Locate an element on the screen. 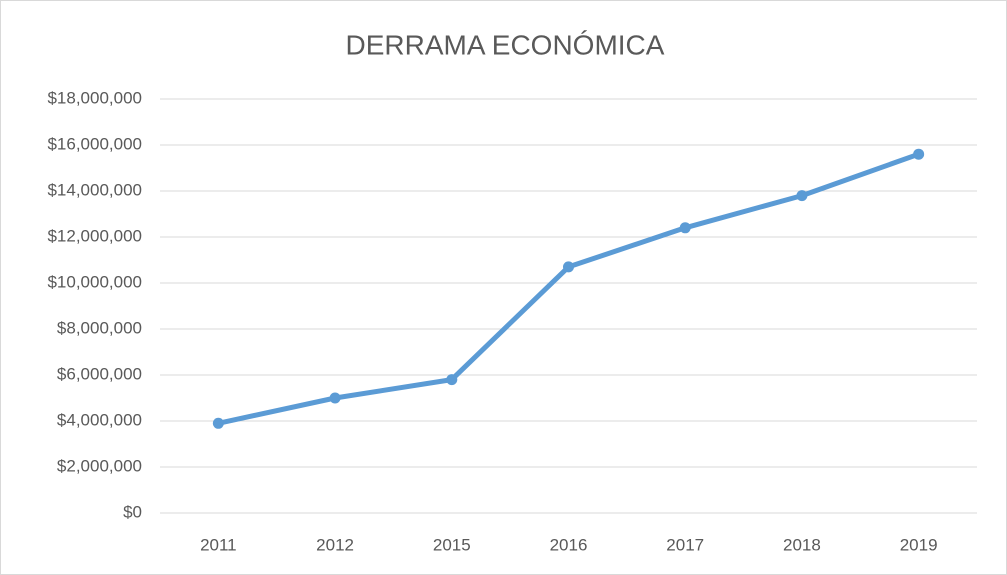  y-tick-label: $10,000,000 is located at coordinates (94, 281).